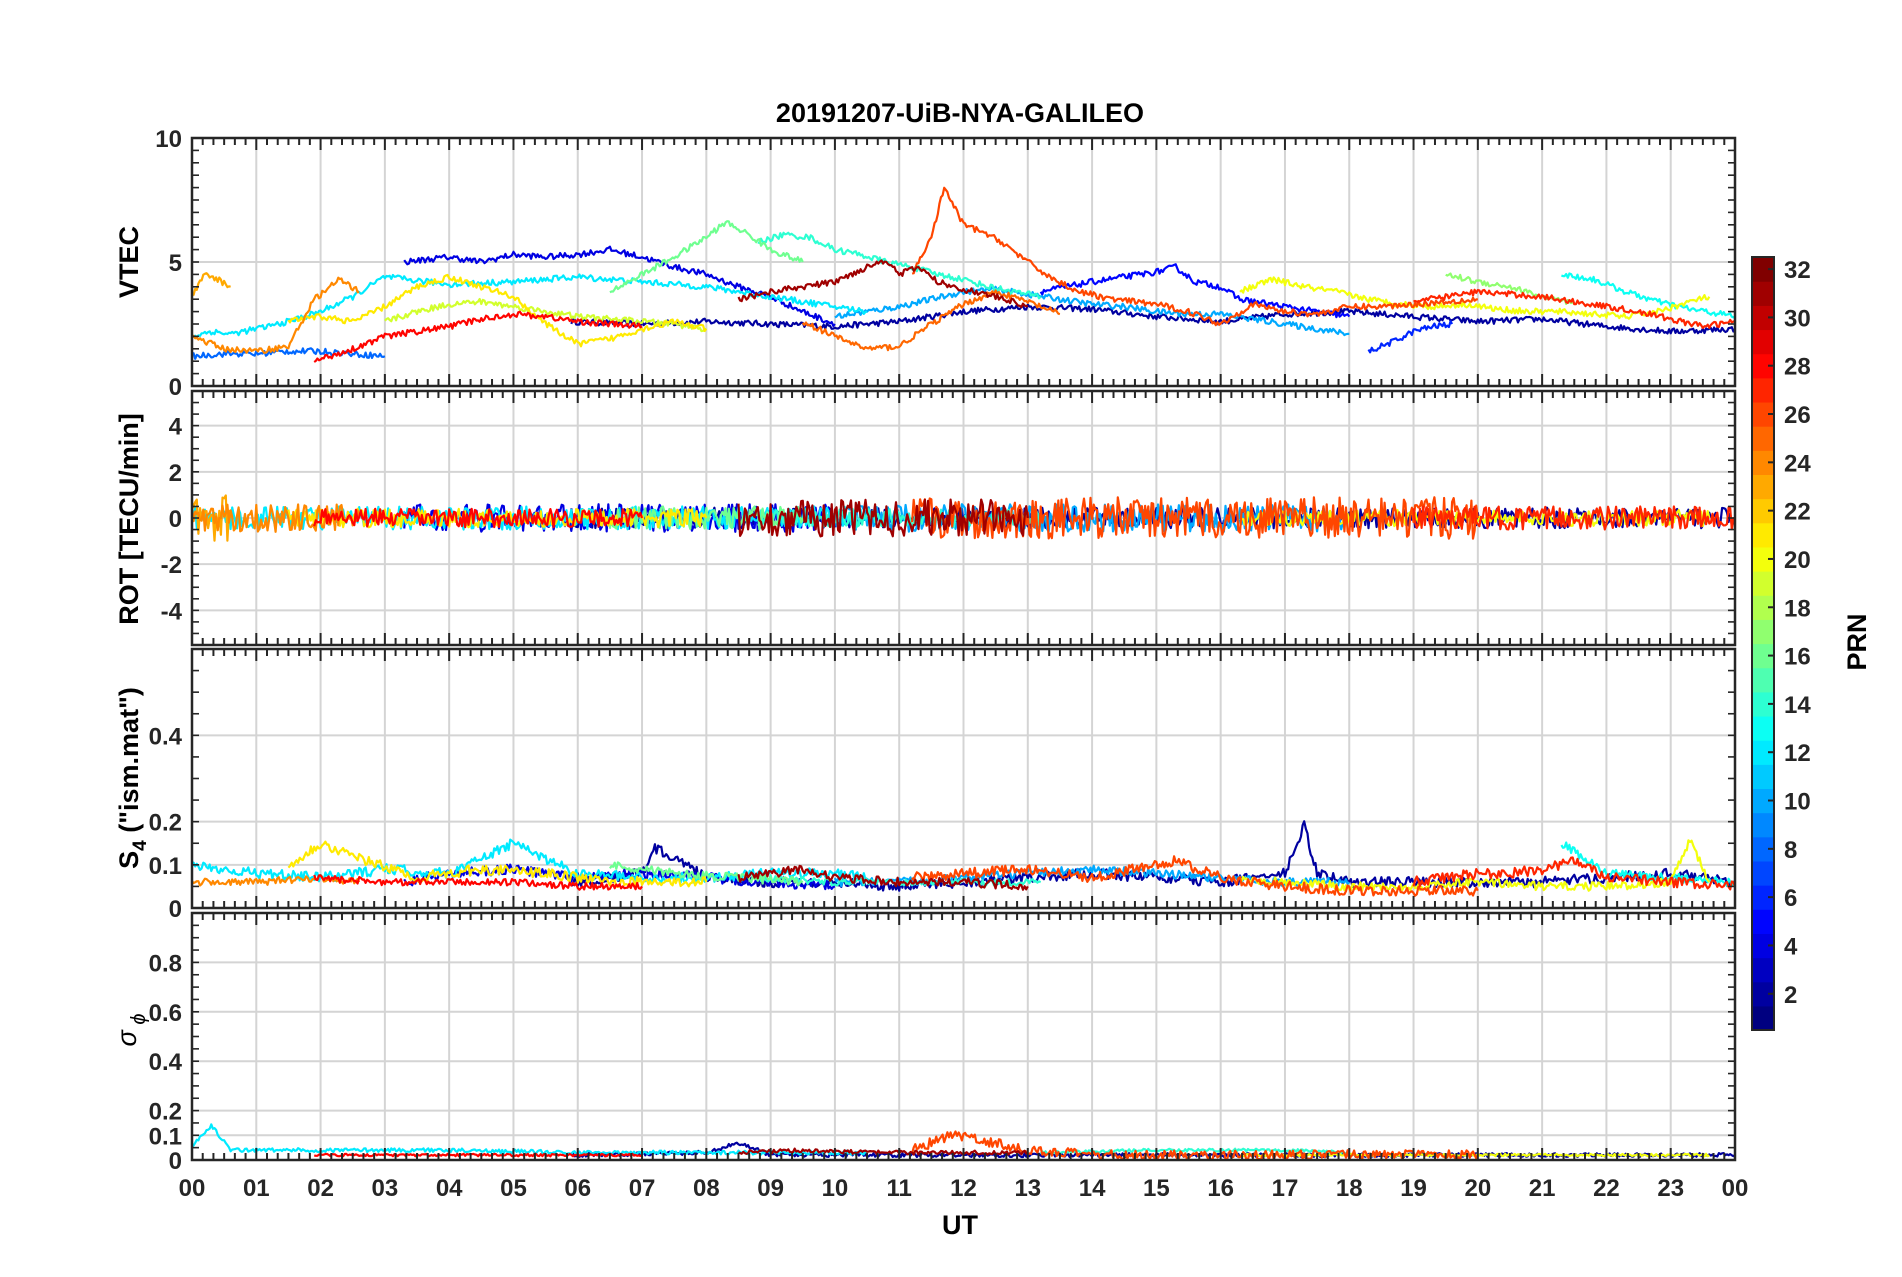  I want to click on rot-series-group, so click(963, 518).